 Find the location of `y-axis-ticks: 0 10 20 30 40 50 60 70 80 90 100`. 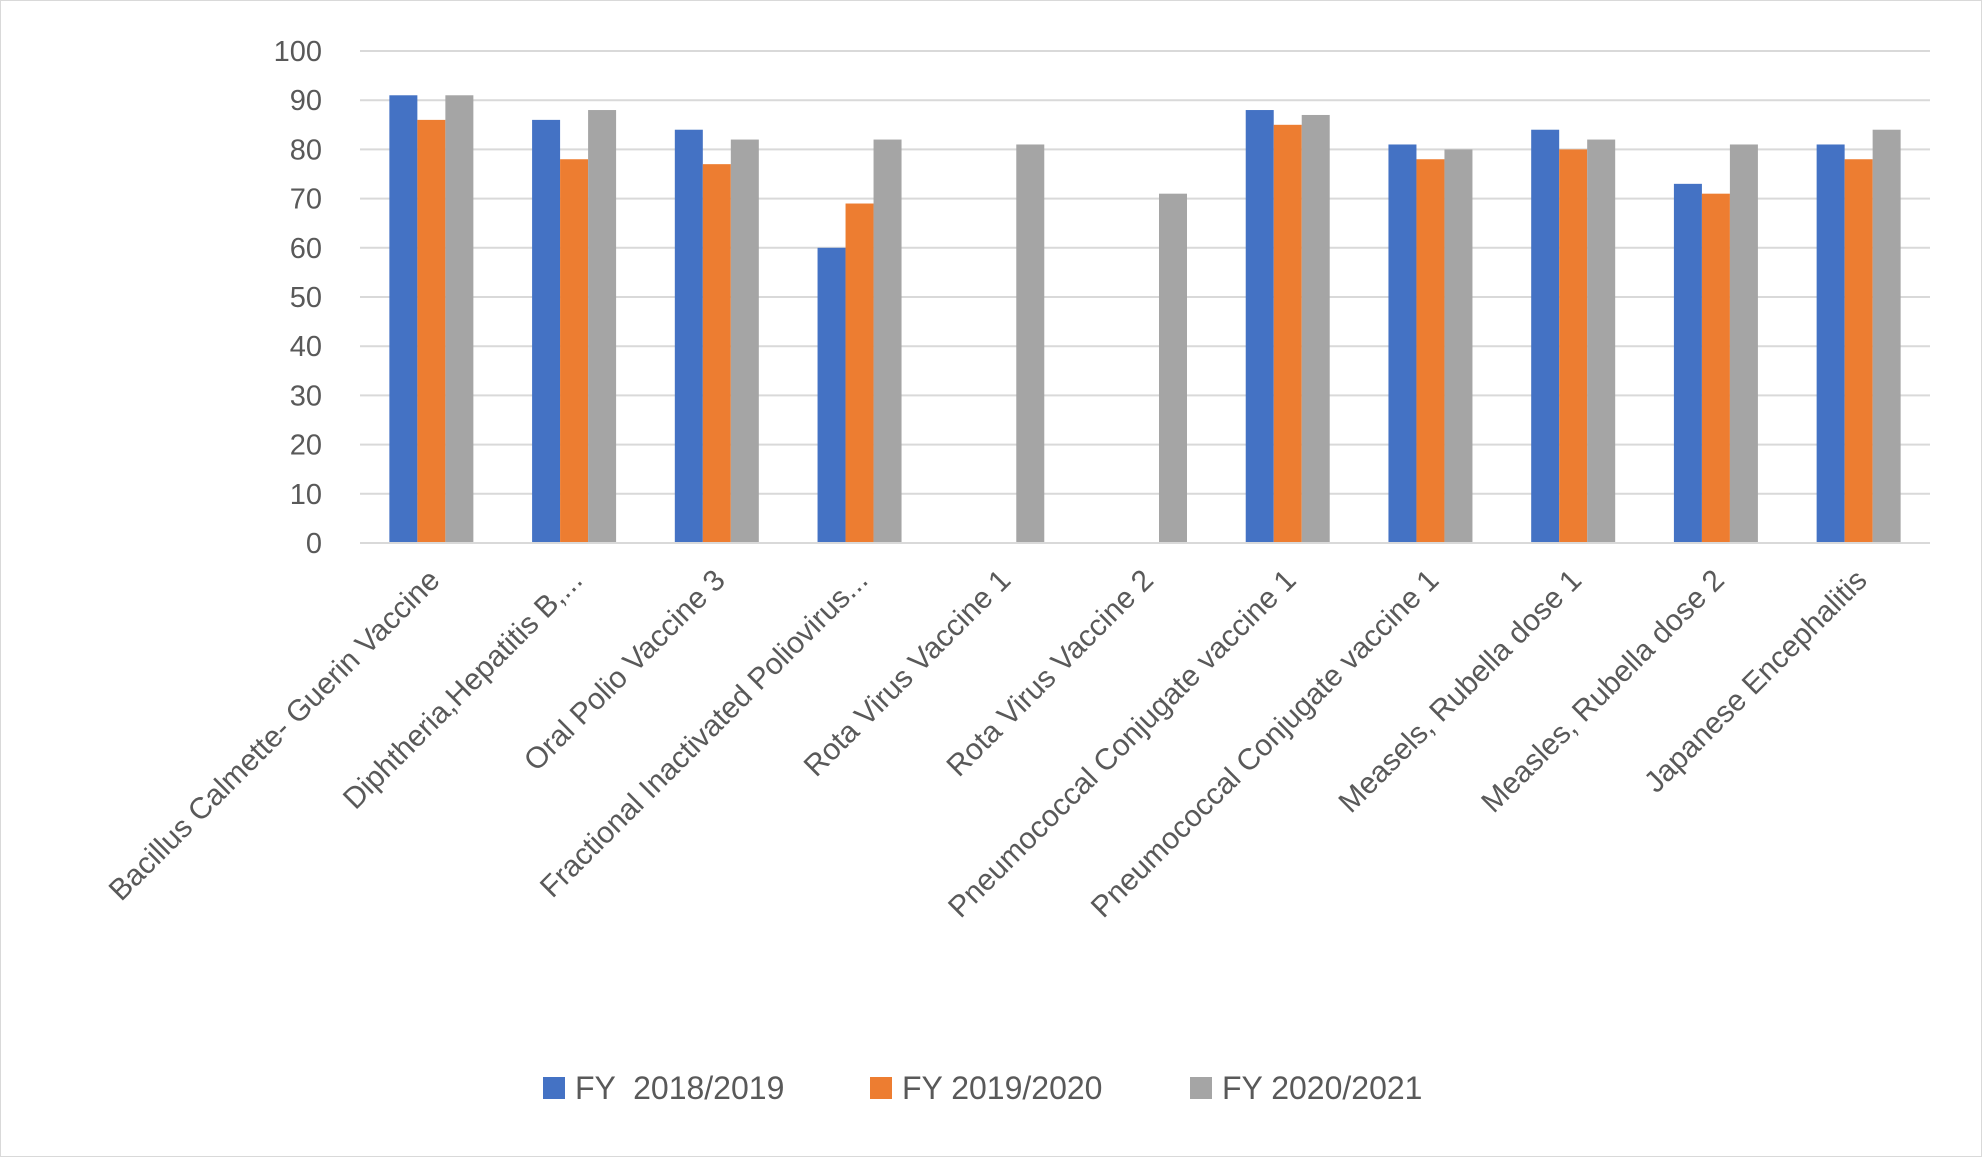

y-axis-ticks: 0 10 20 30 40 50 60 70 80 90 100 is located at coordinates (298, 298).